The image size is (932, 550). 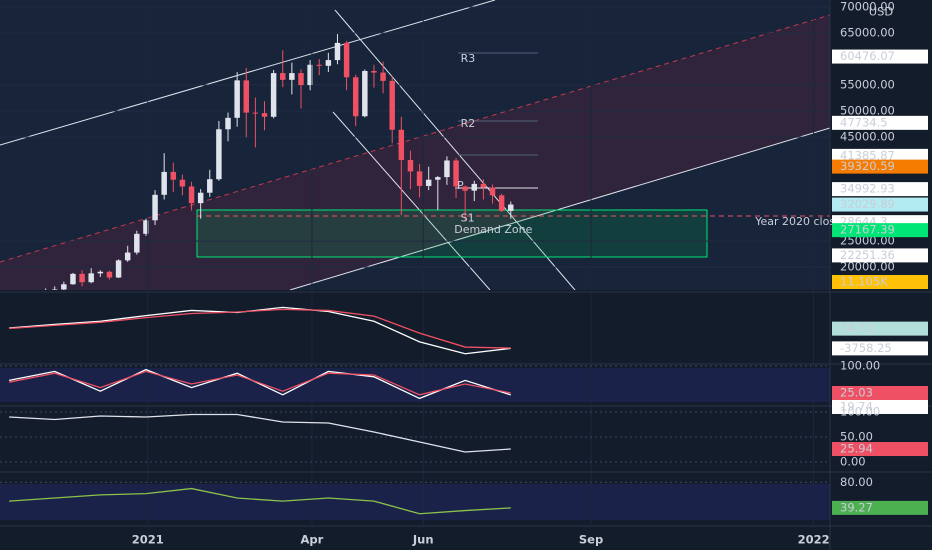 What do you see at coordinates (867, 204) in the screenshot?
I see `price-tag: 32029.89` at bounding box center [867, 204].